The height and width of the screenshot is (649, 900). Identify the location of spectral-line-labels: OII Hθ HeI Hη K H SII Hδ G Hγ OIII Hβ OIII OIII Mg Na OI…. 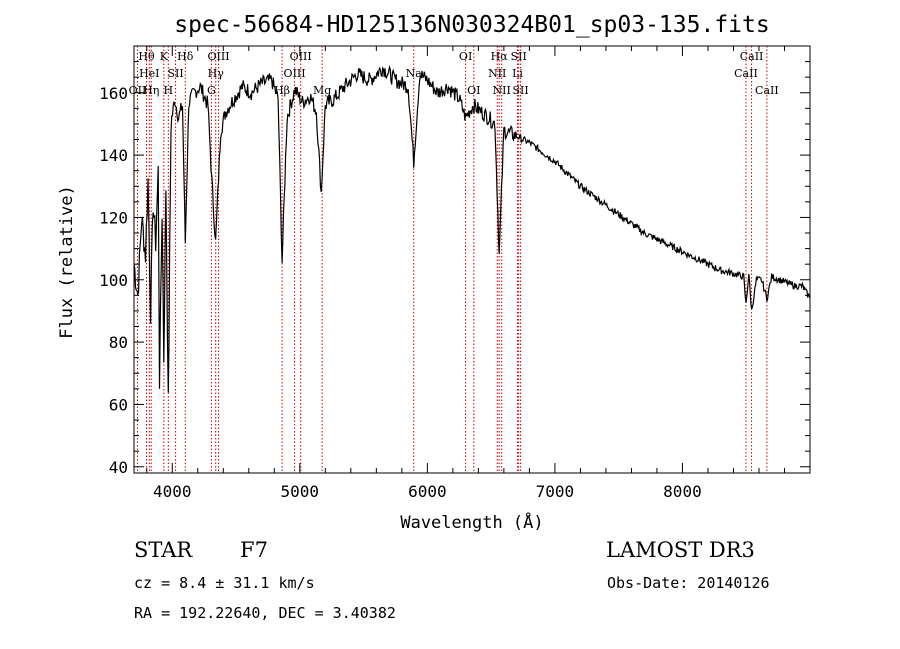
(454, 73).